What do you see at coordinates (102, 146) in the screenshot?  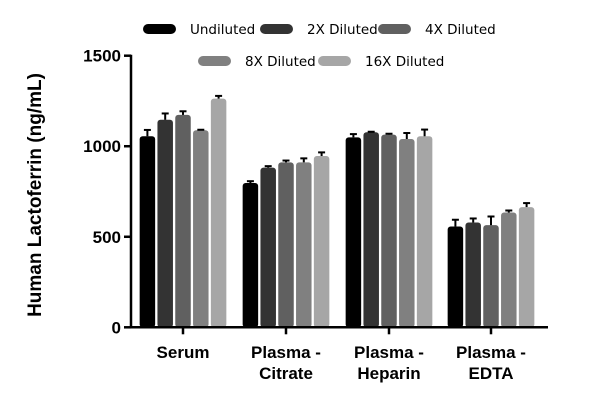 I see `y-tick-label: 1000` at bounding box center [102, 146].